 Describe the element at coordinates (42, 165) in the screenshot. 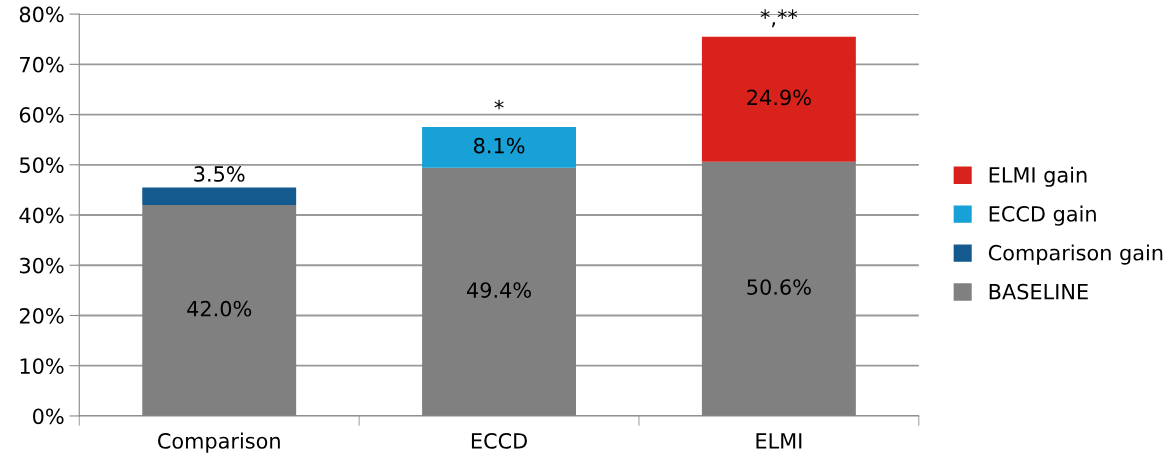

I see `y-tick-label: 50%` at that location.